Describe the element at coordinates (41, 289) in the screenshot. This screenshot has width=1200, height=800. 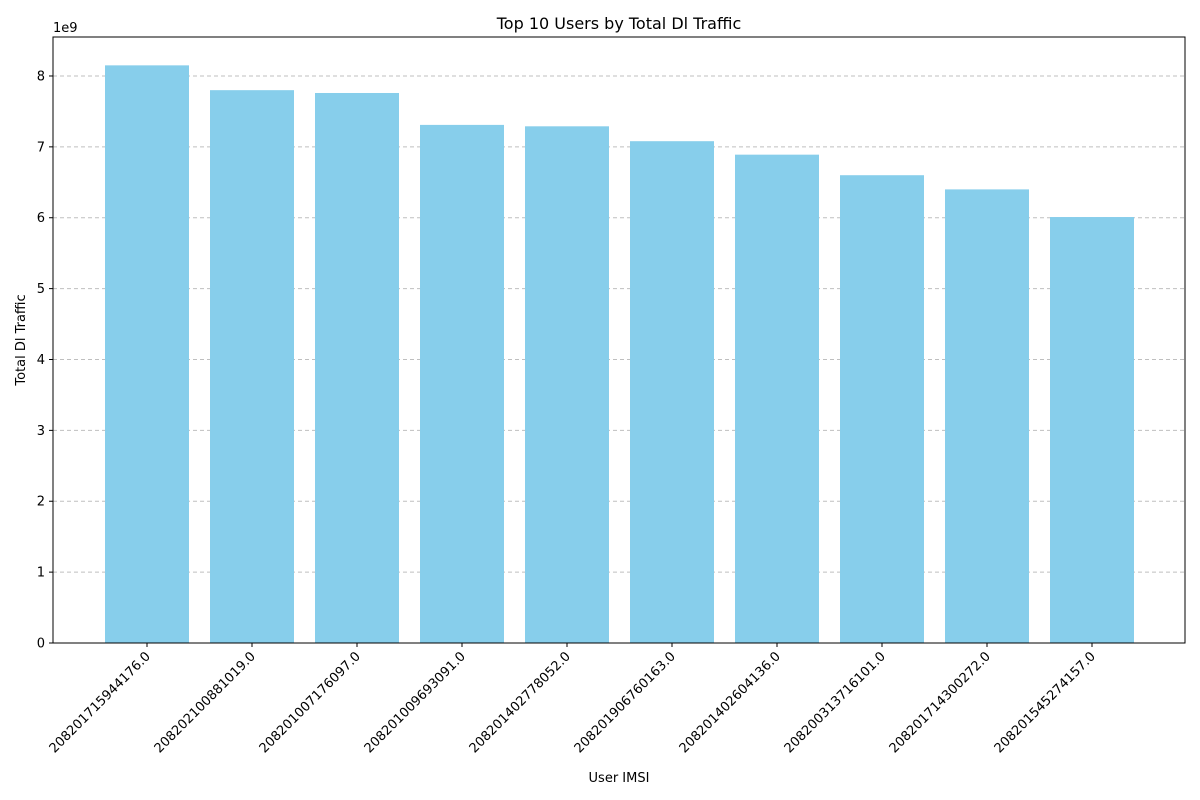
I see `y-tick-label: 5` at that location.